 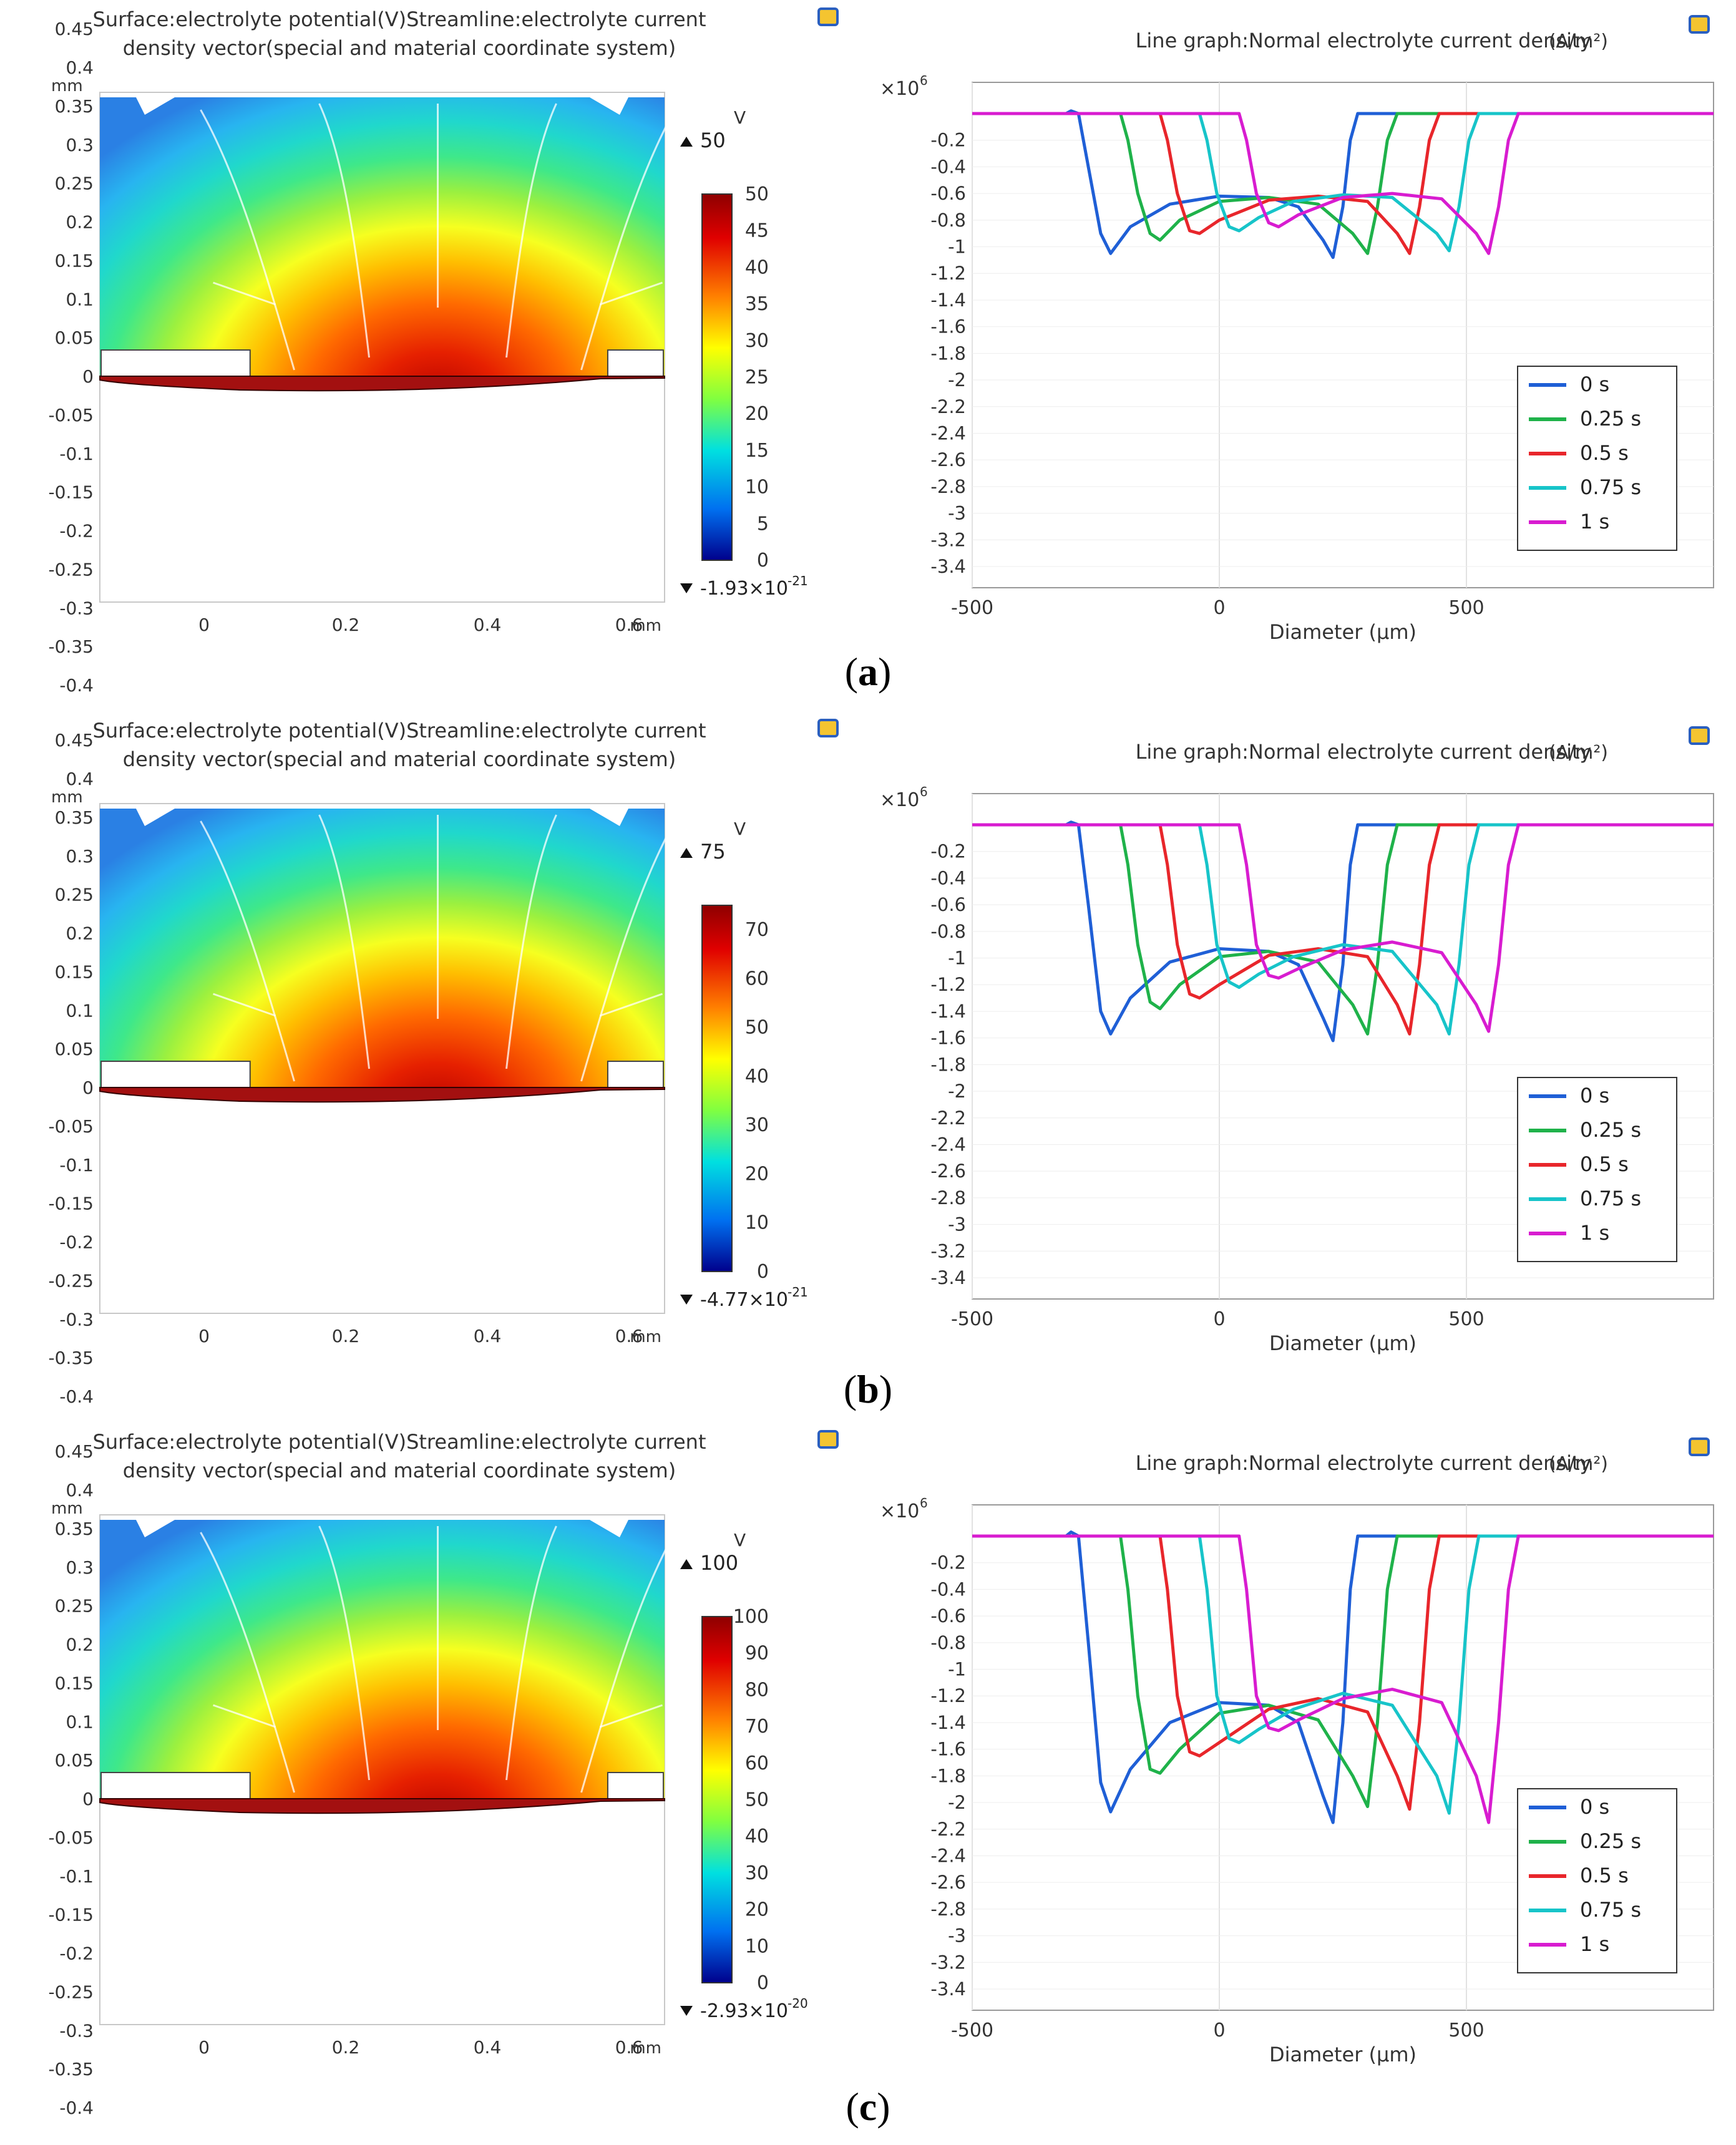 What do you see at coordinates (719, 1563) in the screenshot?
I see `max-label: 100` at bounding box center [719, 1563].